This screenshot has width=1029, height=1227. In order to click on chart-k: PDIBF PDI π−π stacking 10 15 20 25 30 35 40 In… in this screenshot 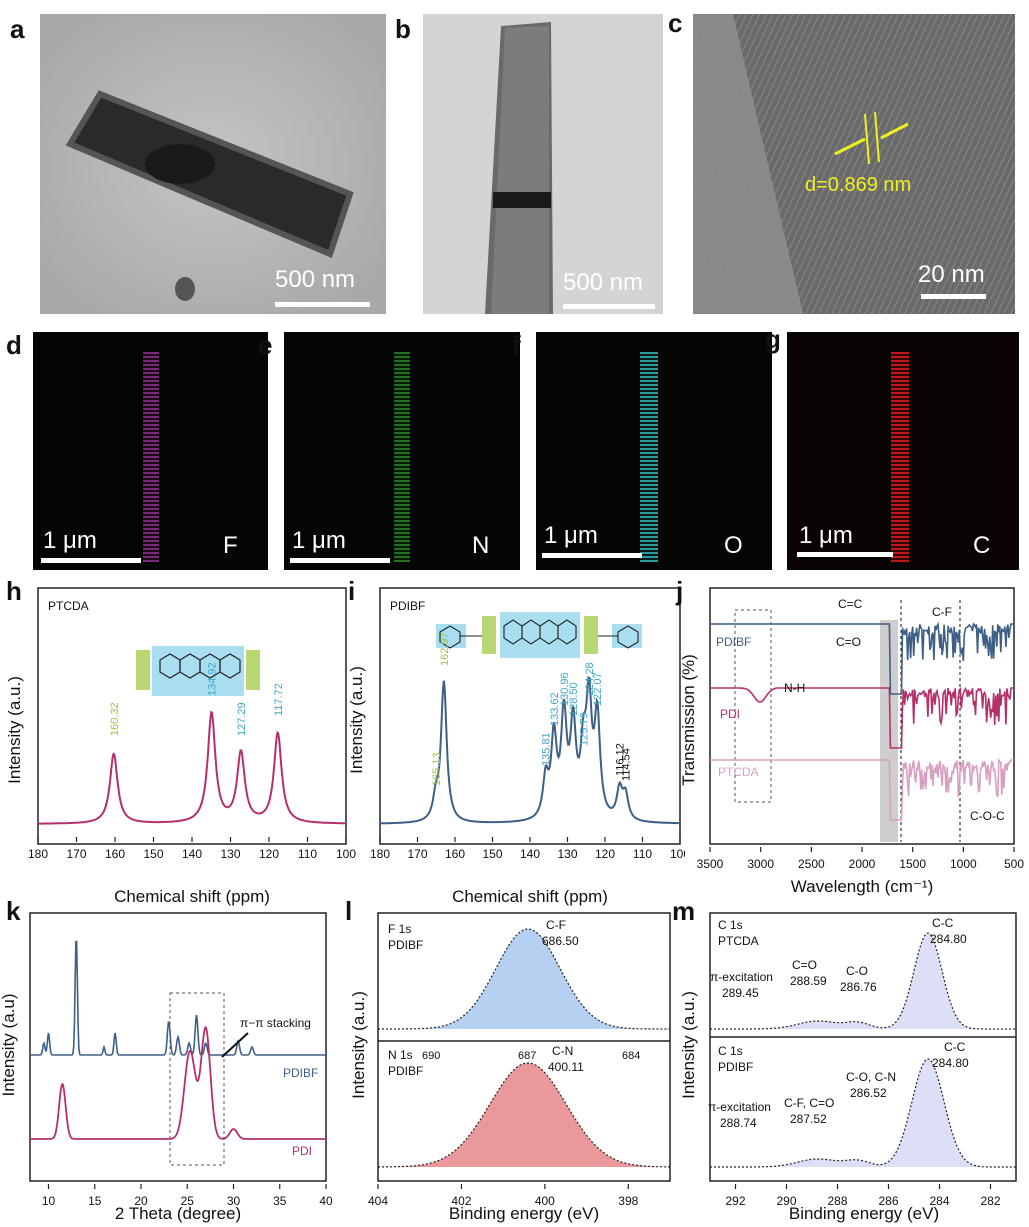, I will do `click(166, 1067)`.